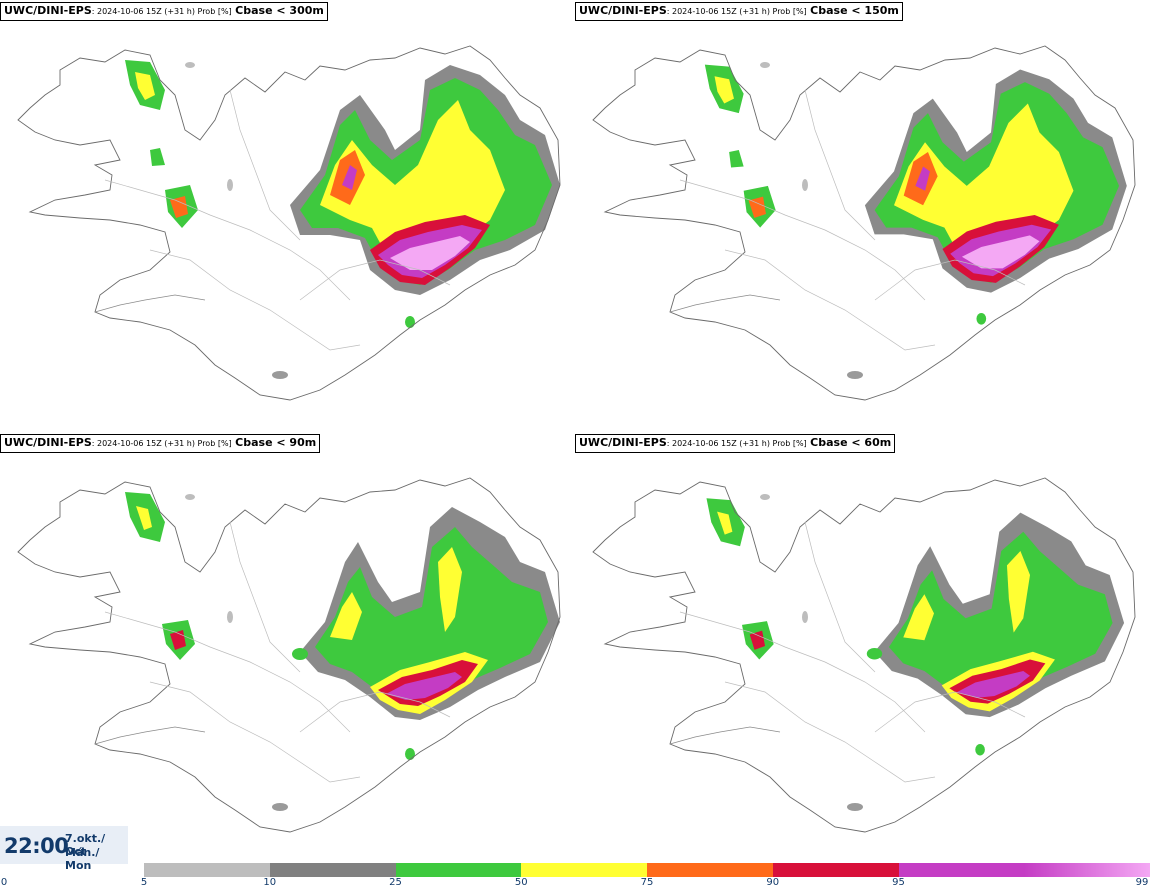 This screenshot has height=891, width=1150. What do you see at coordinates (854, 10) in the screenshot?
I see `variable-name: Cbase < 150m` at bounding box center [854, 10].